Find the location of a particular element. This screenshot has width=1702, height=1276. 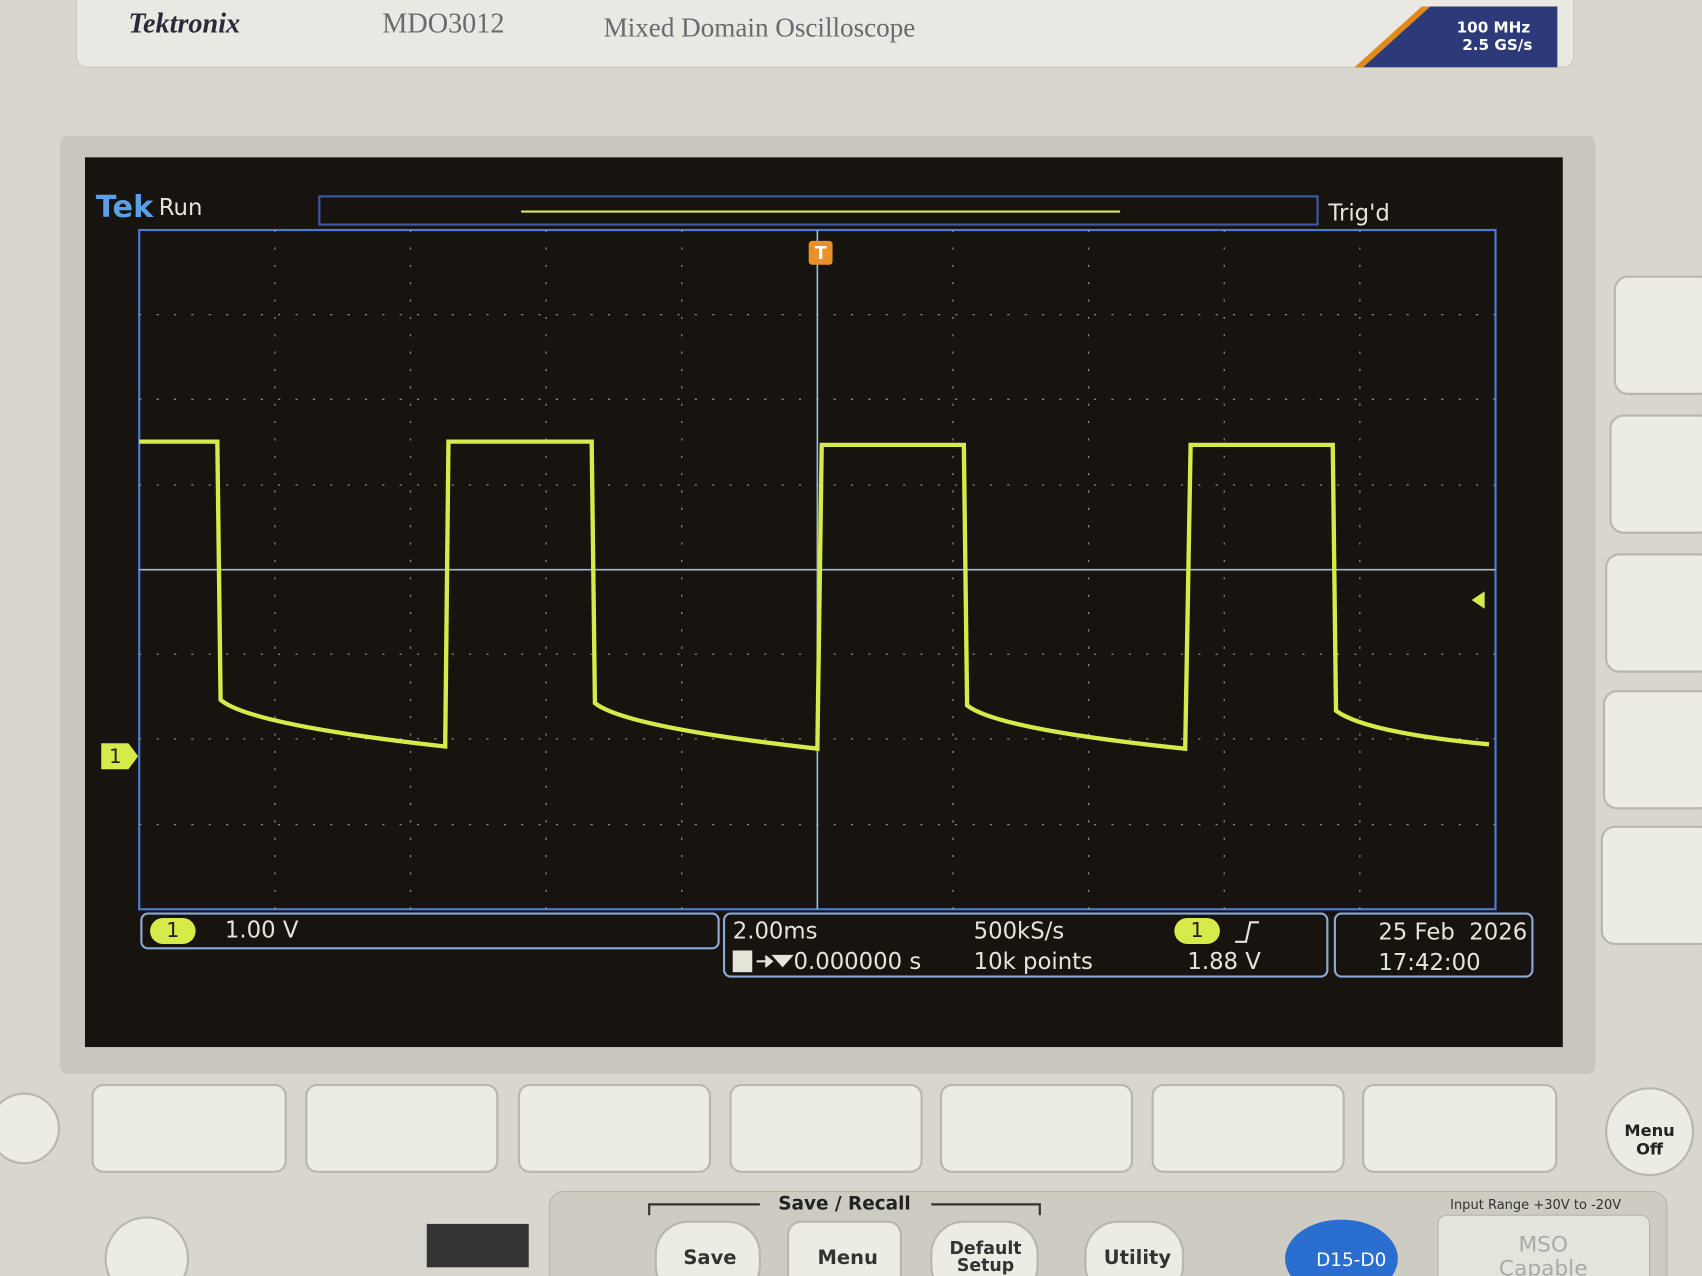

bottom-buttons is located at coordinates (824, 1128).